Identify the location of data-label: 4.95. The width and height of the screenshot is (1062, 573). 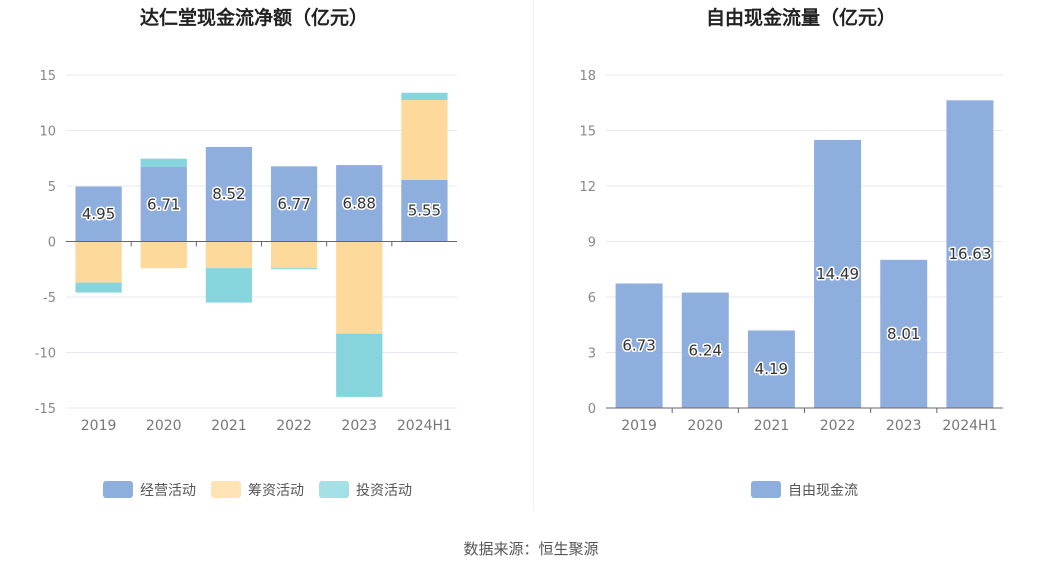
(98, 214).